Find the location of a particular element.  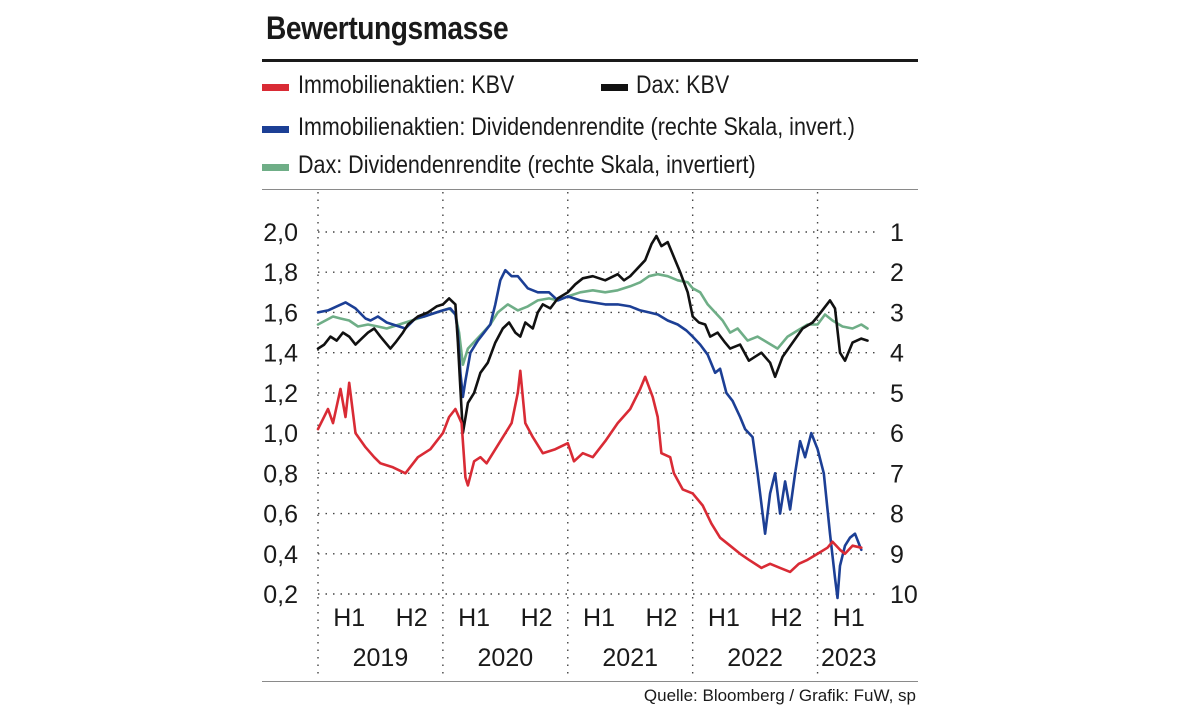

y-left-tick-label: 0,2 is located at coordinates (280, 595).